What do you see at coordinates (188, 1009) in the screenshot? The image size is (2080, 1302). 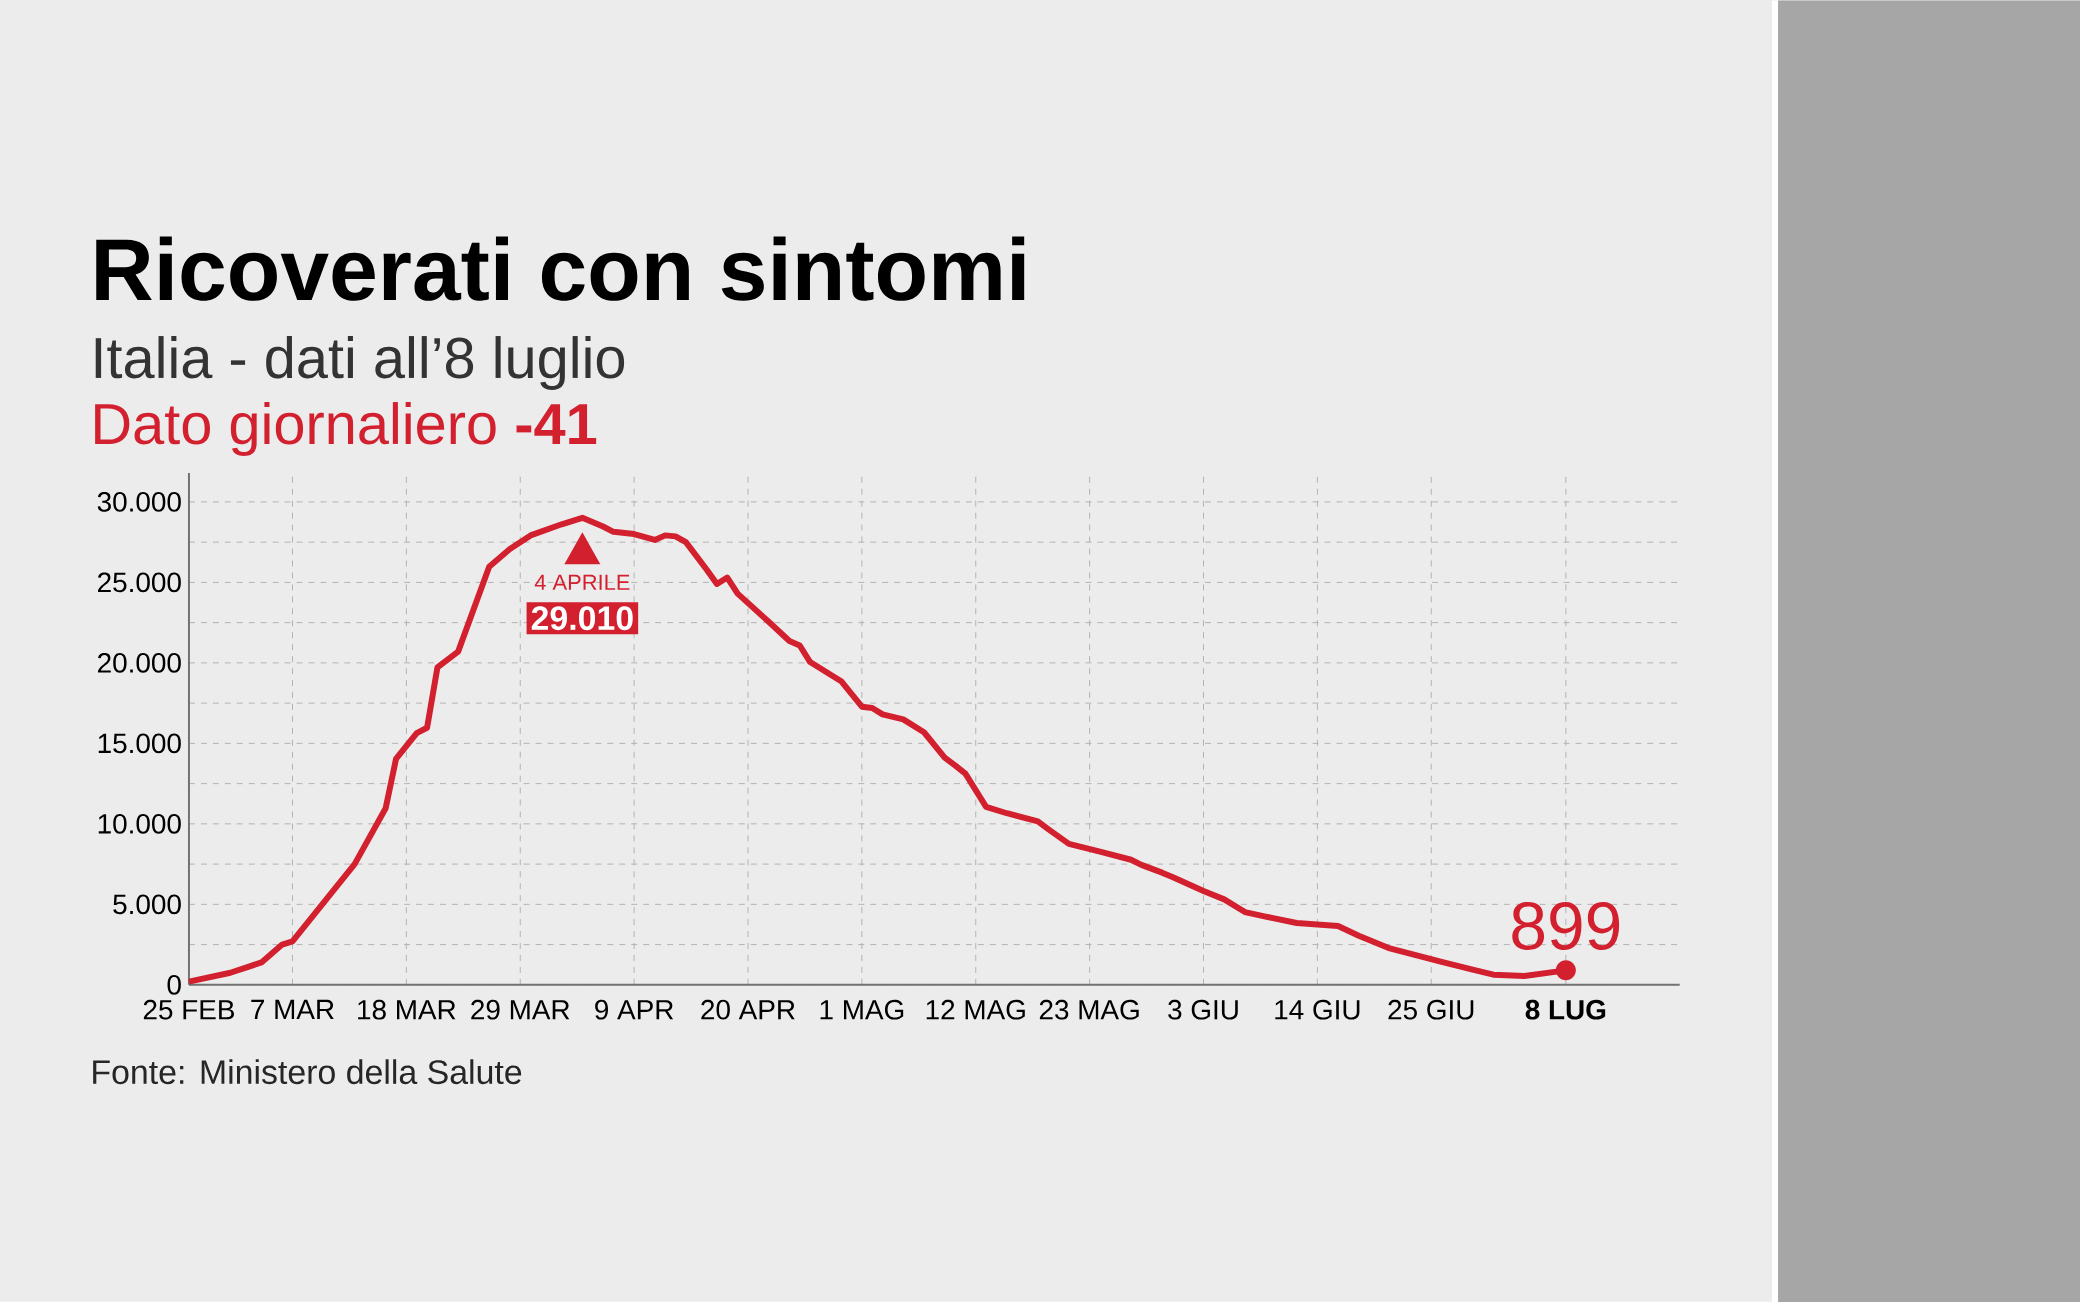 I see `x-tick-label: 25 FEB` at bounding box center [188, 1009].